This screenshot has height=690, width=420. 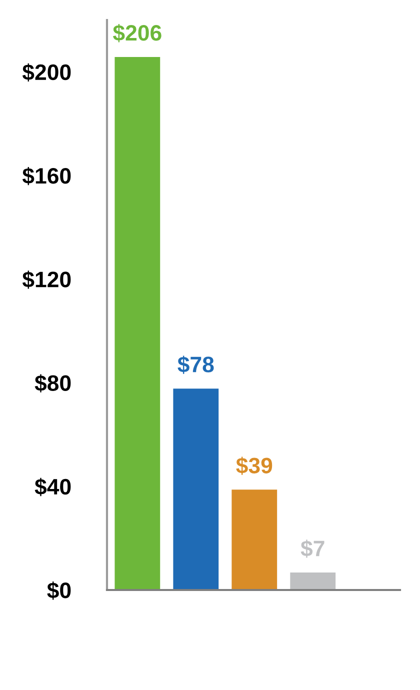 I want to click on data-label: $206, so click(x=137, y=33).